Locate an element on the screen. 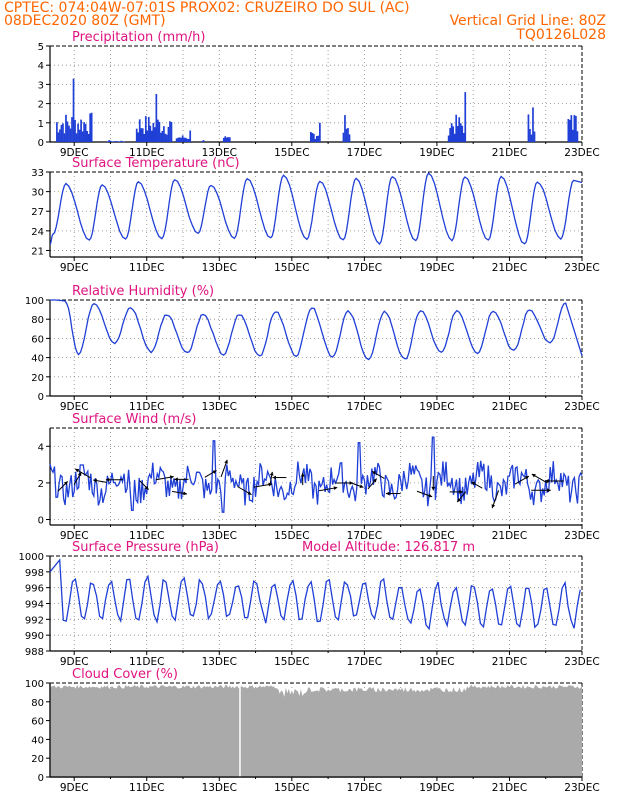  y-tick-label: 30 is located at coordinates (37, 193).